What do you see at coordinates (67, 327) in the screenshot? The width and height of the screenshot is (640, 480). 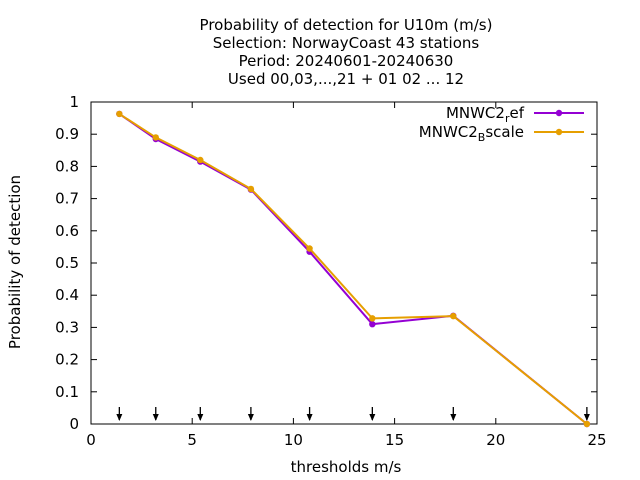 I see `y-tick-label: 0.3` at bounding box center [67, 327].